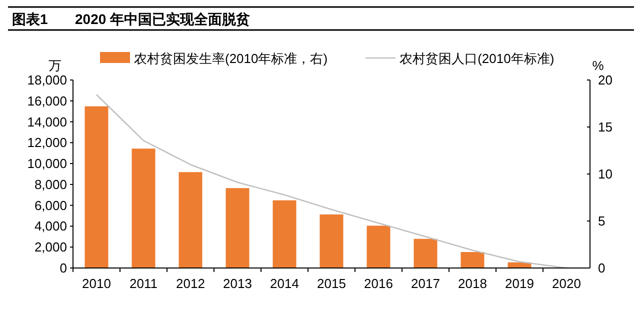 The width and height of the screenshot is (642, 328). I want to click on y-tick-label: 18,000, so click(47, 80).